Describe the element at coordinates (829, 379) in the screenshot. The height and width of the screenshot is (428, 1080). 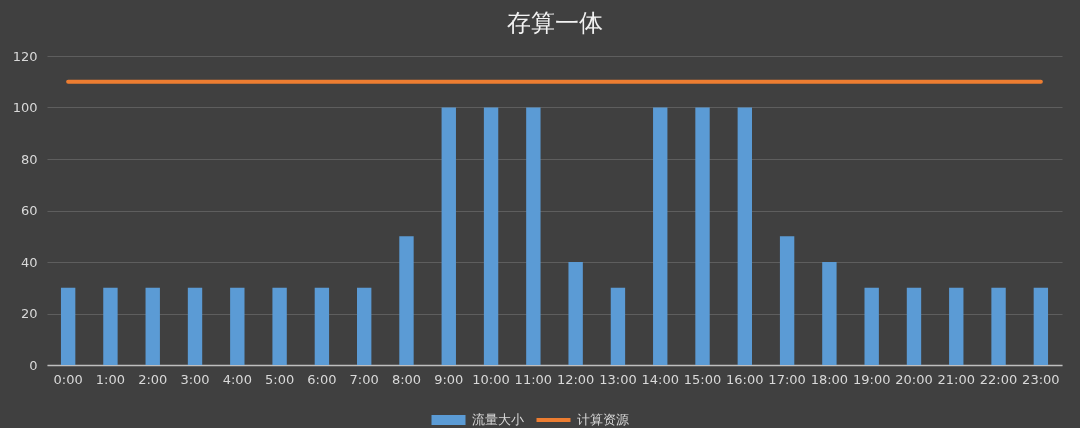
I see `x-tick-label: 18:00` at that location.